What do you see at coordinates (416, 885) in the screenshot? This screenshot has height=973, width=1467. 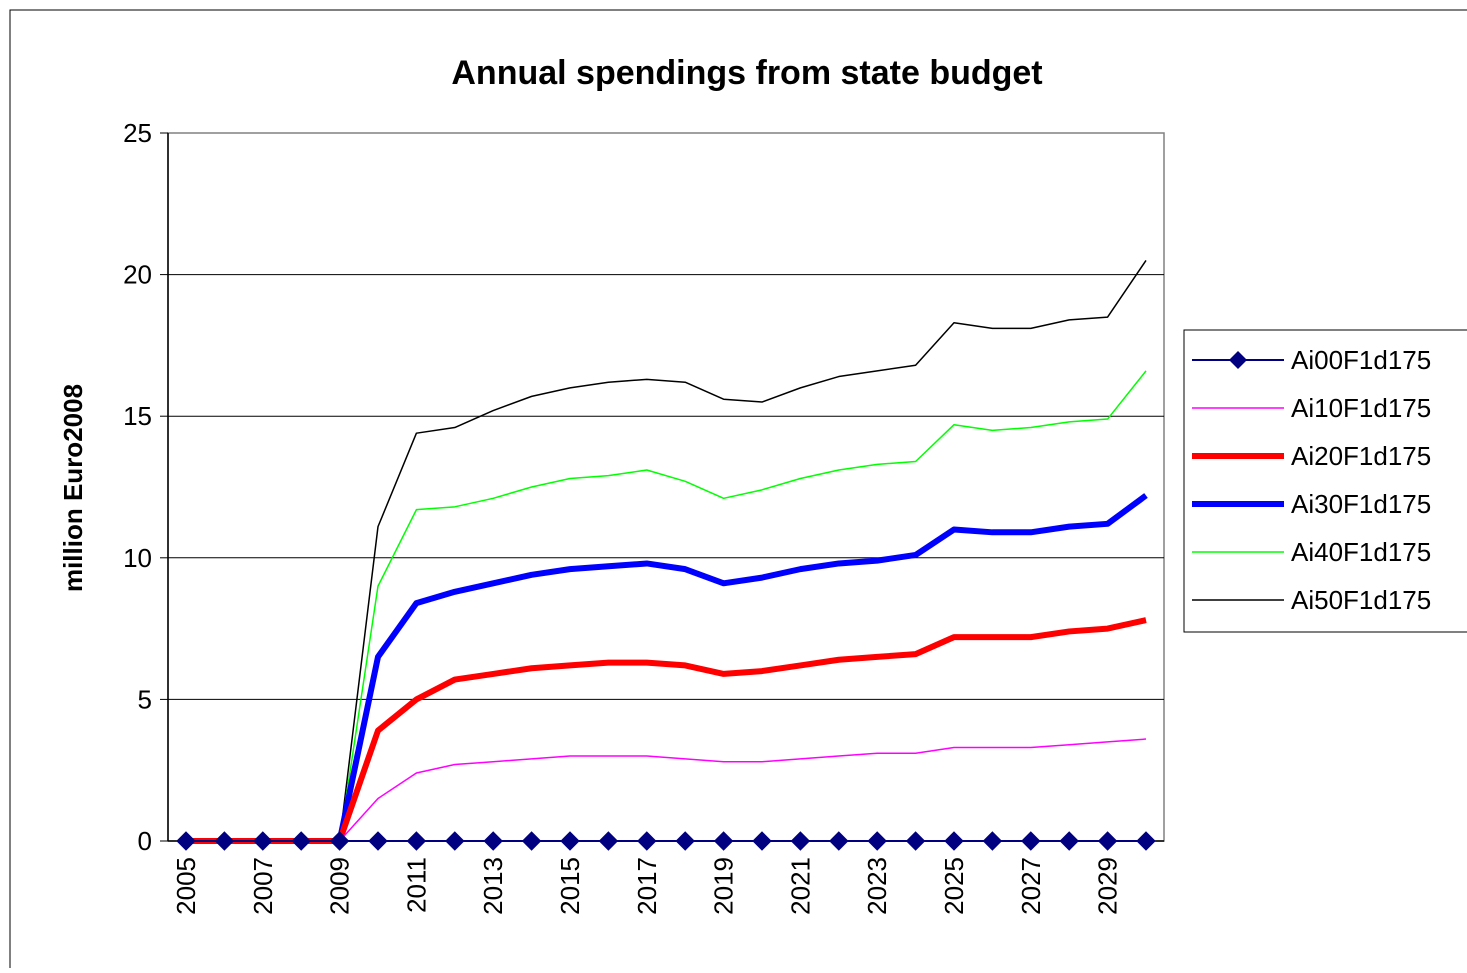 I see `x-tick-label: 2011` at bounding box center [416, 885].